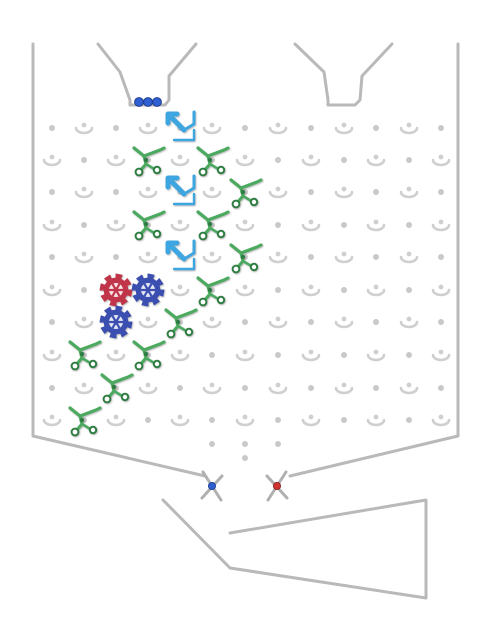  I want to click on blue-ball-lever, so click(212, 486).